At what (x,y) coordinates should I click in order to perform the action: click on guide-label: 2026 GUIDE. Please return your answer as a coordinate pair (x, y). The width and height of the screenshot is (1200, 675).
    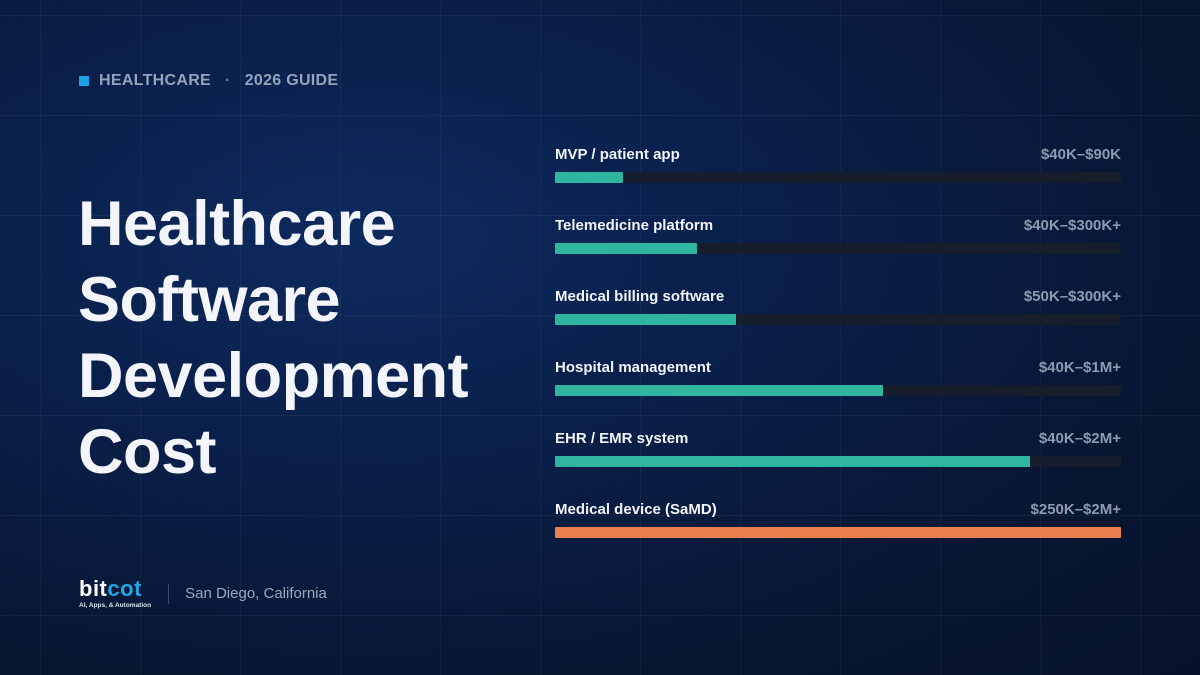
    Looking at the image, I should click on (291, 80).